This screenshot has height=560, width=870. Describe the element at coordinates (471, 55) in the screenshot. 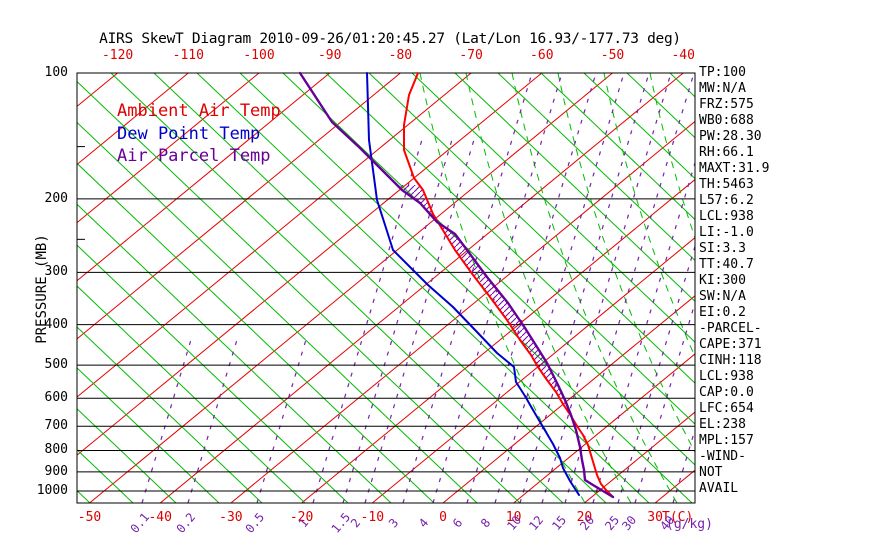

I see `top-temp-label: -70` at that location.